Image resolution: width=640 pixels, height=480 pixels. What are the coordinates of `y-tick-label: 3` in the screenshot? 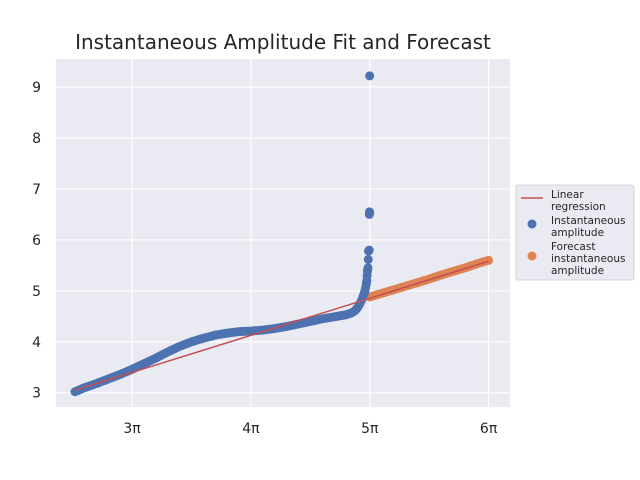 It's located at (36, 394).